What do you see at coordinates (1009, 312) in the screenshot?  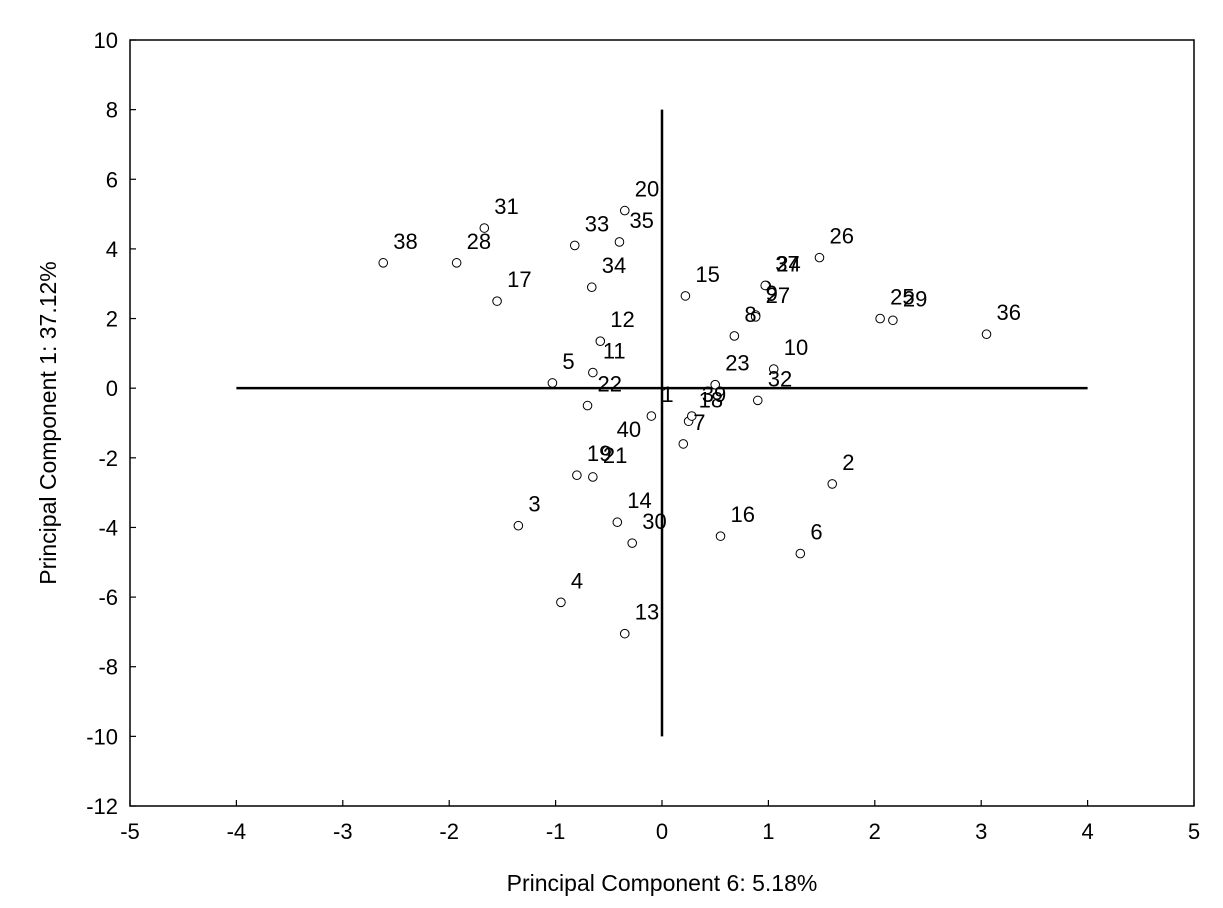 I see `point-label: 36` at bounding box center [1009, 312].